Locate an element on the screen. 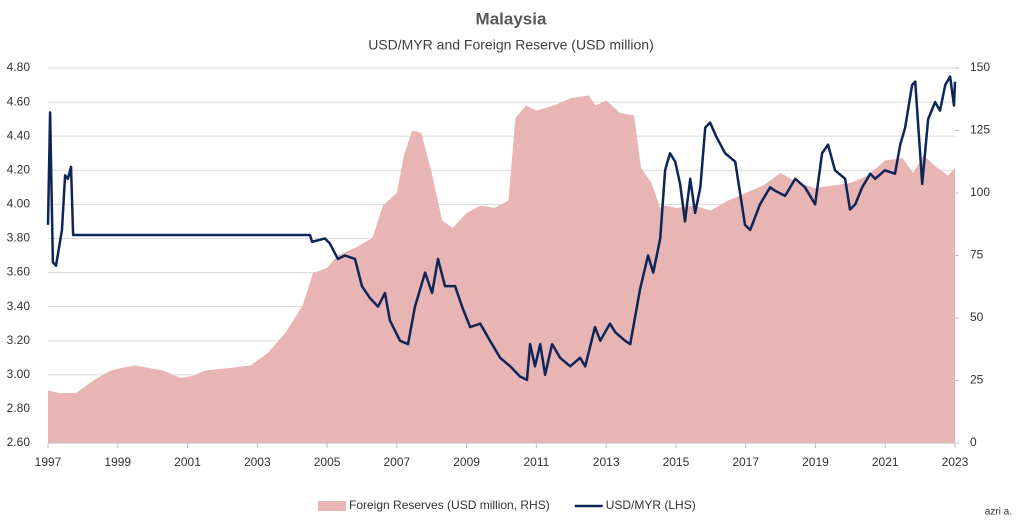 The image size is (1022, 527). y2-tick-label: 100 is located at coordinates (980, 192).